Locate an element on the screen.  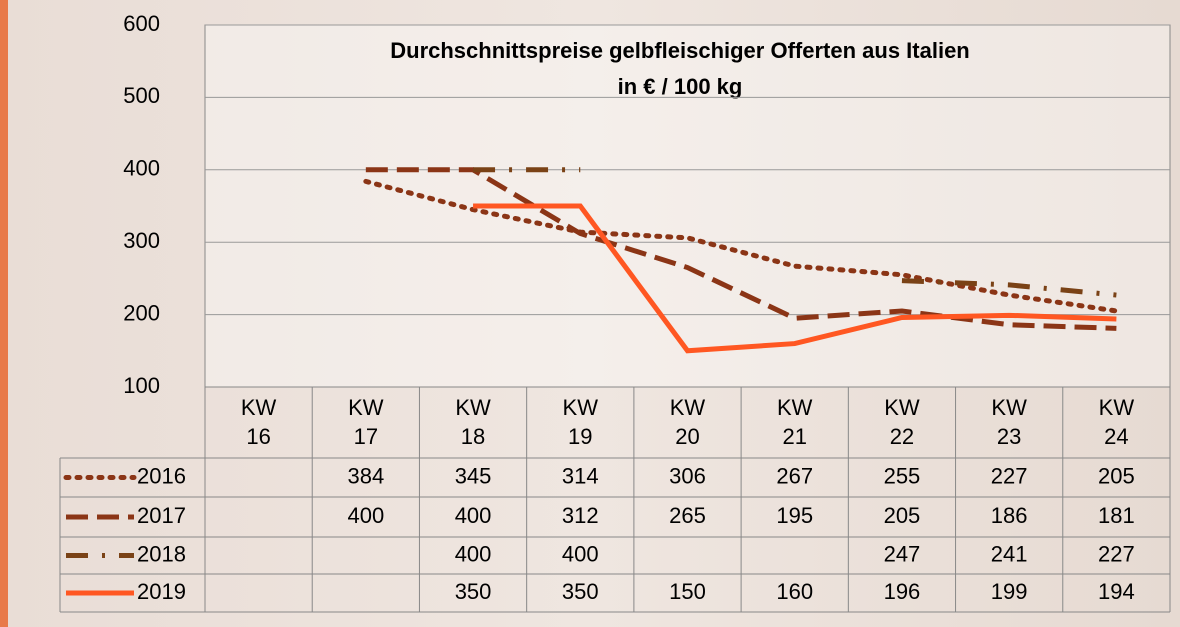
table-value: 345 is located at coordinates (473, 475).